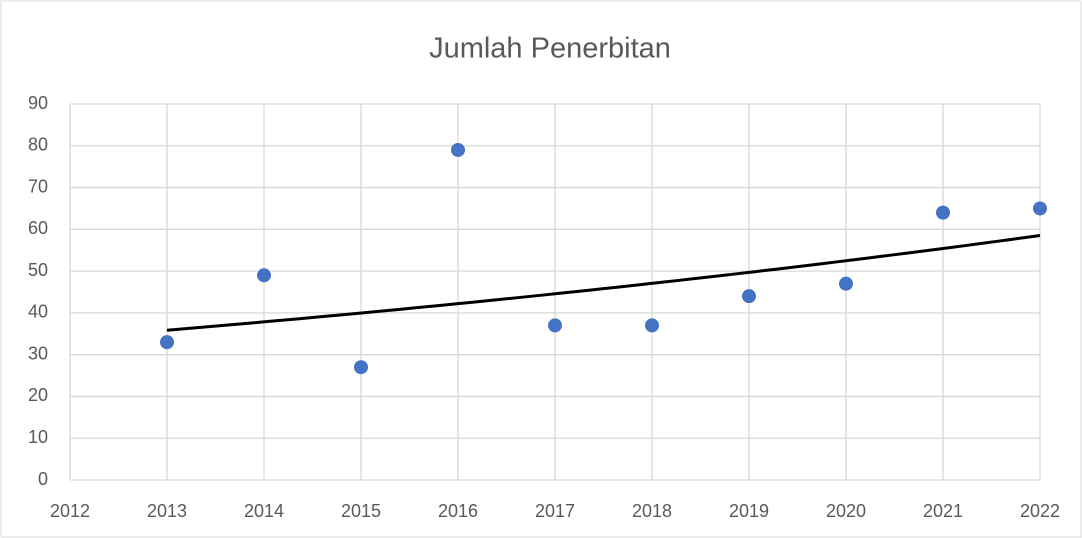 This screenshot has height=538, width=1082. What do you see at coordinates (846, 511) in the screenshot?
I see `x-tick-label: 2020` at bounding box center [846, 511].